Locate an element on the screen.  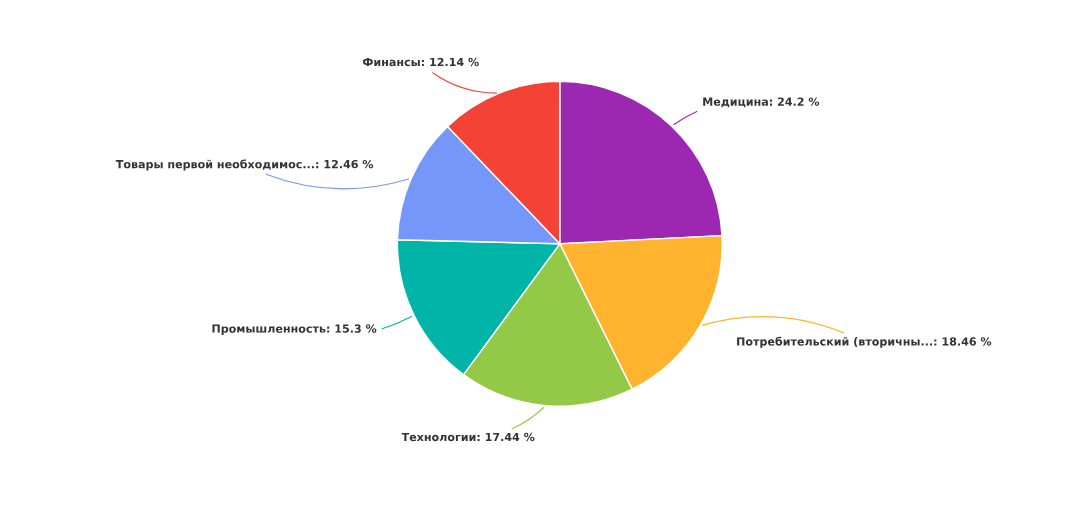
slice-label: Медицина: 24.2 % is located at coordinates (761, 102).